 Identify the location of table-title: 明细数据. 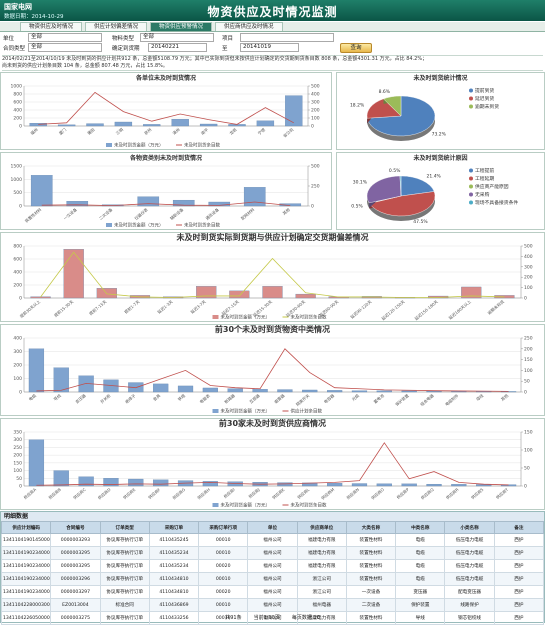
(272, 516).